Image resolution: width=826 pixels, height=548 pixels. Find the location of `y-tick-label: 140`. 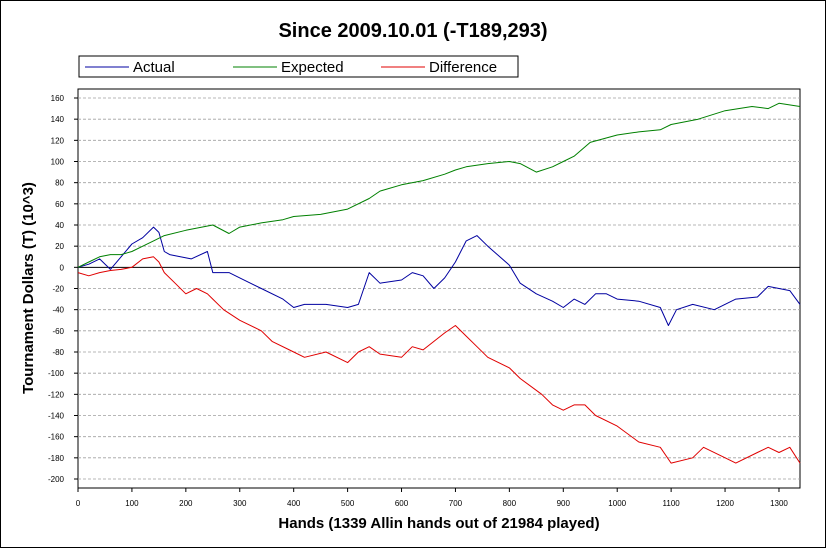

y-tick-label: 140 is located at coordinates (58, 119).